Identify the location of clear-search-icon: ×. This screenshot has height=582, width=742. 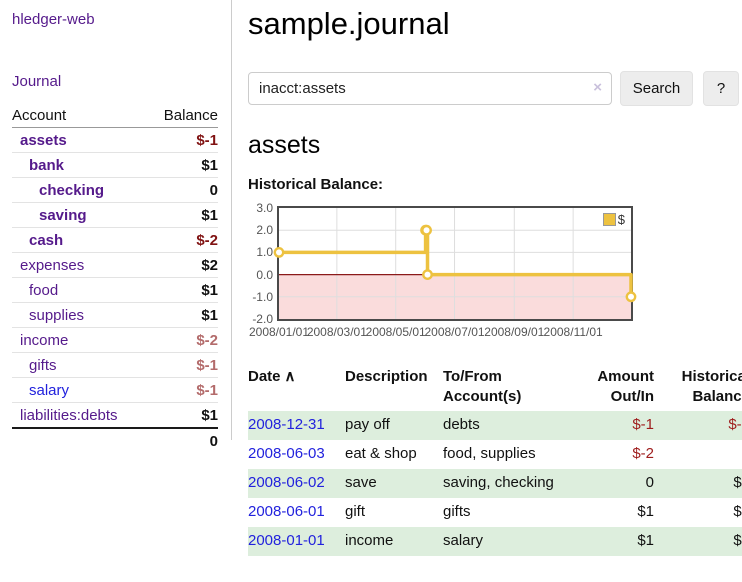
(597, 87).